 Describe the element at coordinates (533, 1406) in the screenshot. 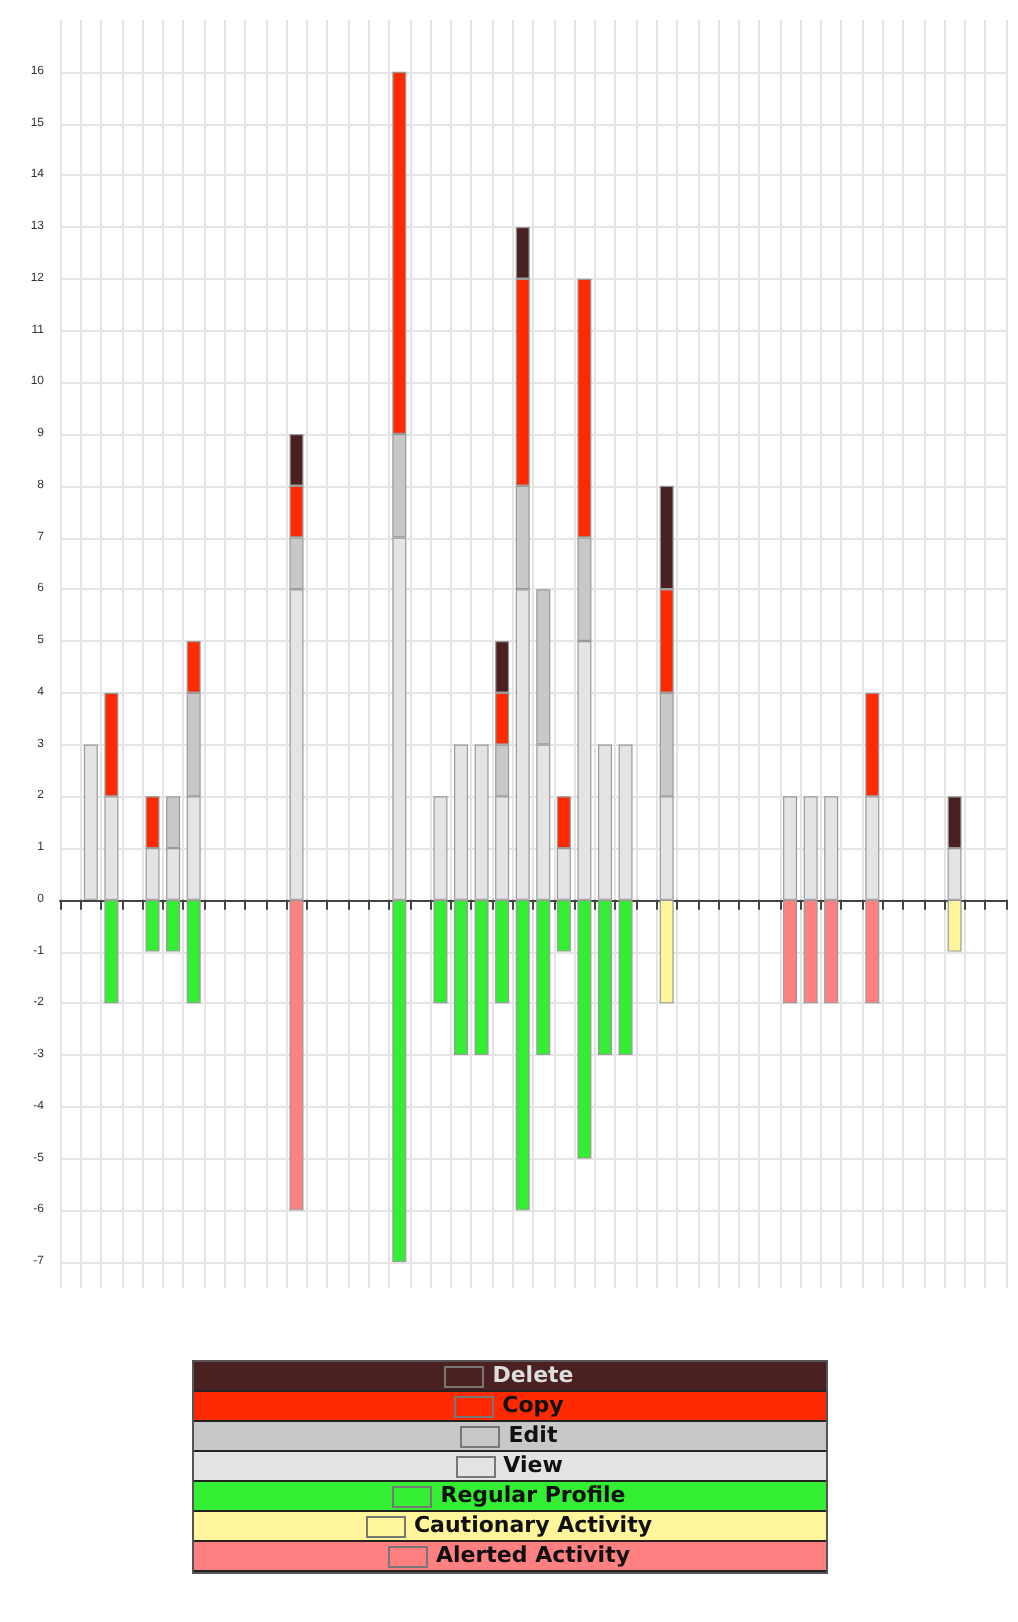

I see `legend-label: Copy` at that location.